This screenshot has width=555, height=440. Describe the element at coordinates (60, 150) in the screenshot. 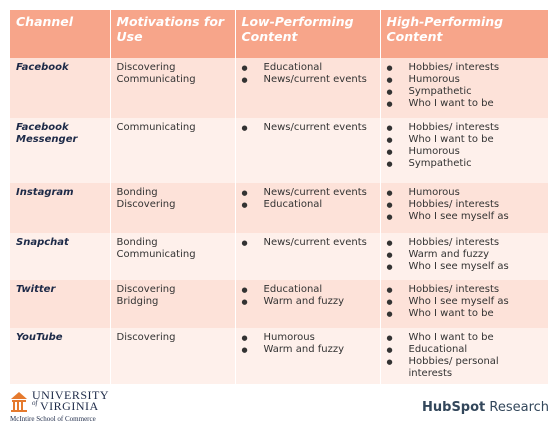

I see `channel-cell: Facebook Messenger` at that location.